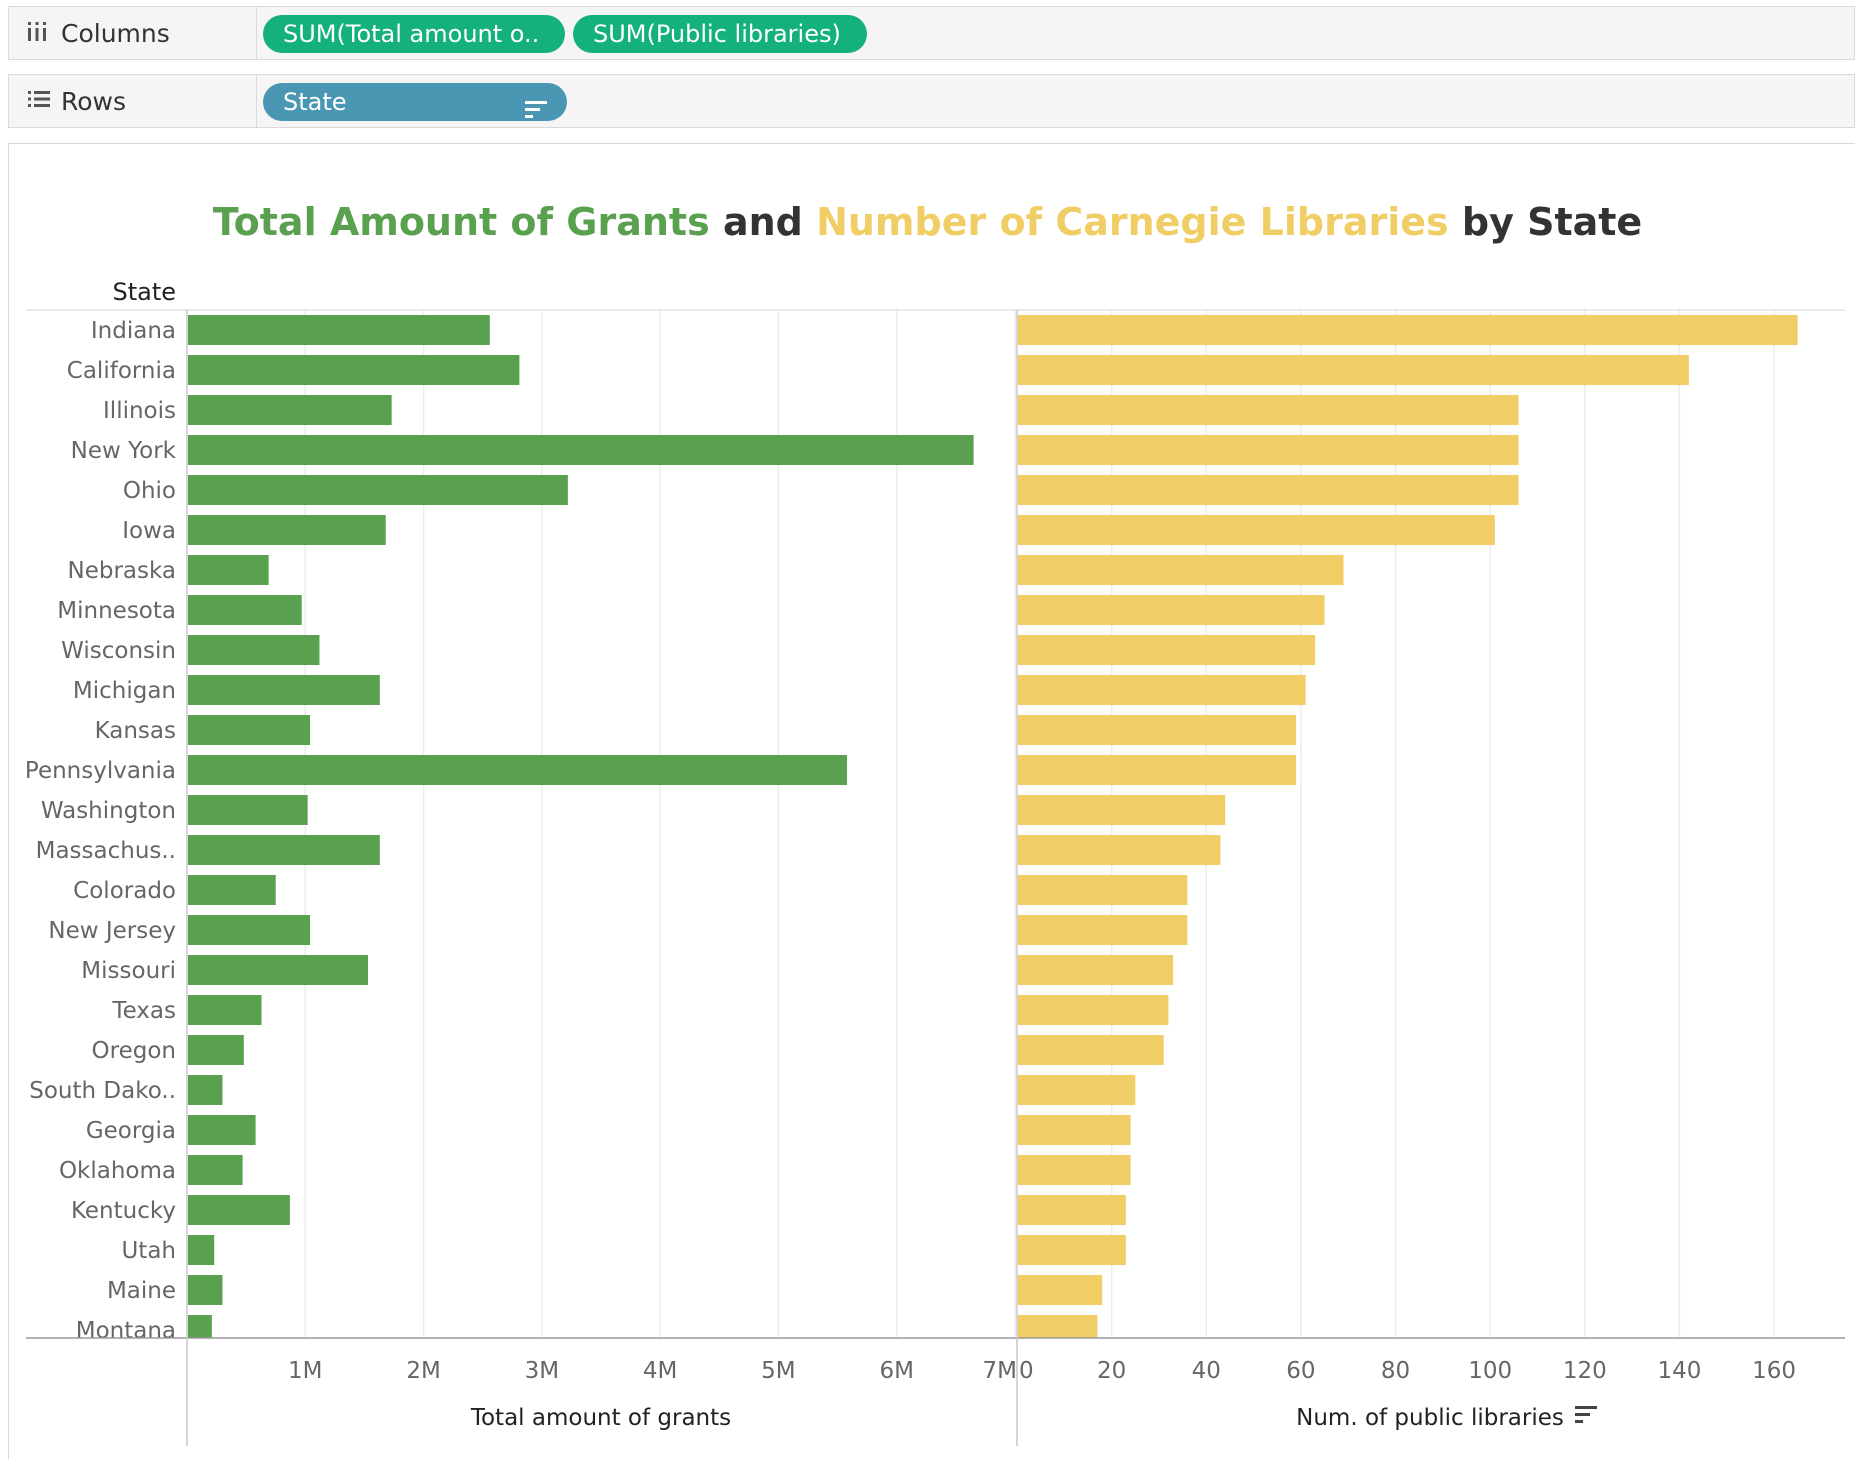 This screenshot has width=1855, height=1459. What do you see at coordinates (1132, 222) in the screenshot?
I see `title-libraries: Number of Carnegie Libraries` at bounding box center [1132, 222].